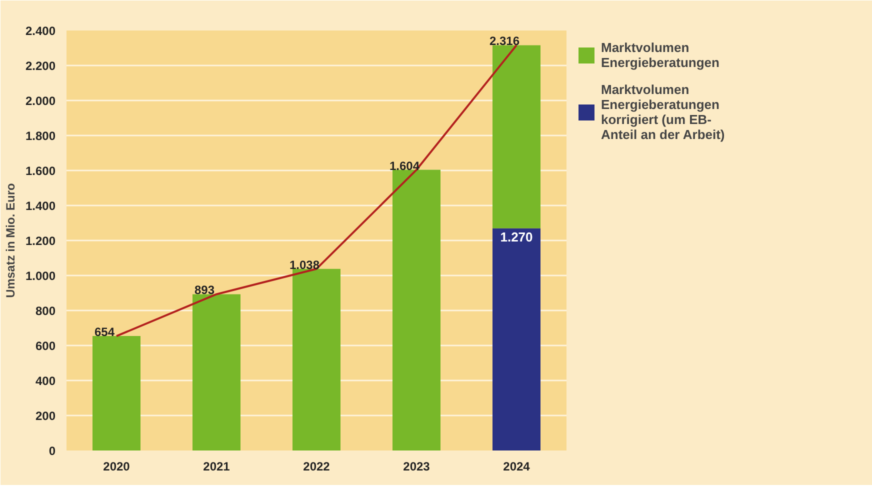 The width and height of the screenshot is (872, 491). What do you see at coordinates (40, 241) in the screenshot?
I see `y-tick-label: 1.200` at bounding box center [40, 241].